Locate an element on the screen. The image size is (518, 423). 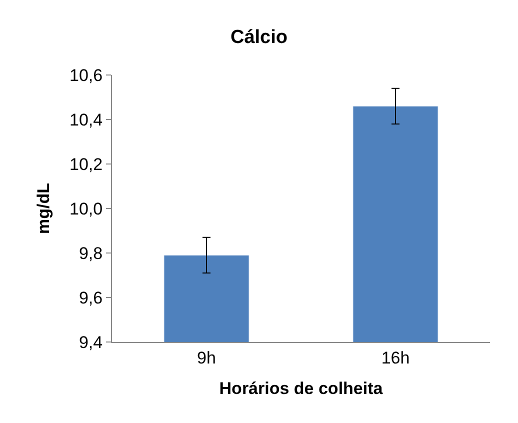
x-tick-label: 9h is located at coordinates (206, 358).